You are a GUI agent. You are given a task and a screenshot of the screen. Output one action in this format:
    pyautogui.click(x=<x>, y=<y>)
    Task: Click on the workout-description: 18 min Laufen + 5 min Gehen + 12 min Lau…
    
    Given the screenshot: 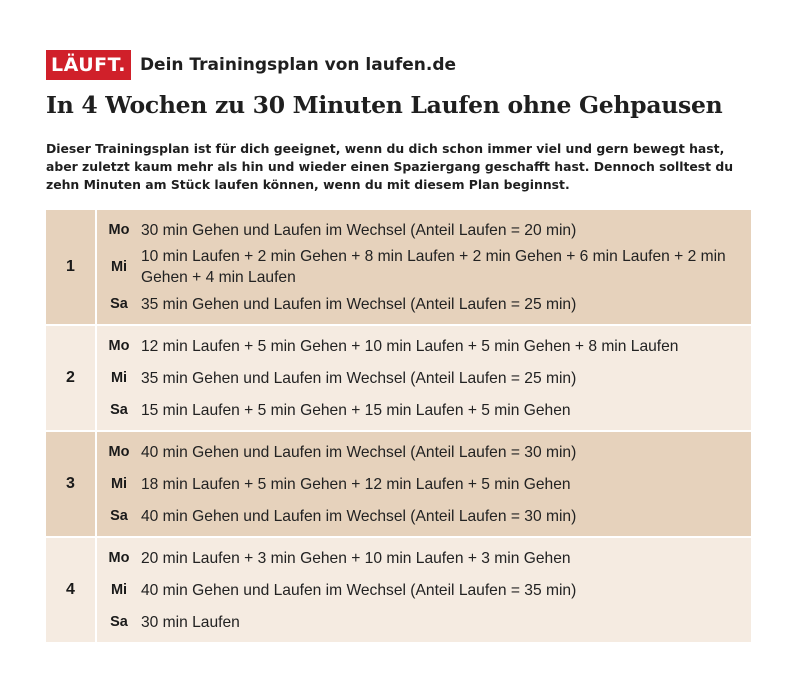 What is the action you would take?
    pyautogui.click(x=356, y=484)
    